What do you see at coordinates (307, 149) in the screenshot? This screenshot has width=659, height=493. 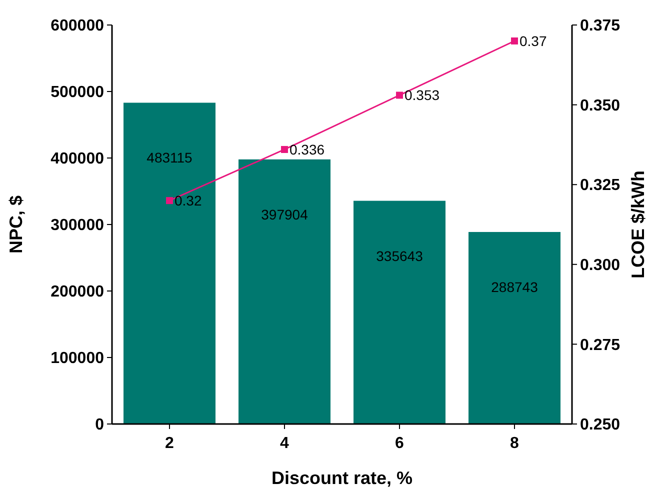 I see `data-label: 0.336` at bounding box center [307, 149].